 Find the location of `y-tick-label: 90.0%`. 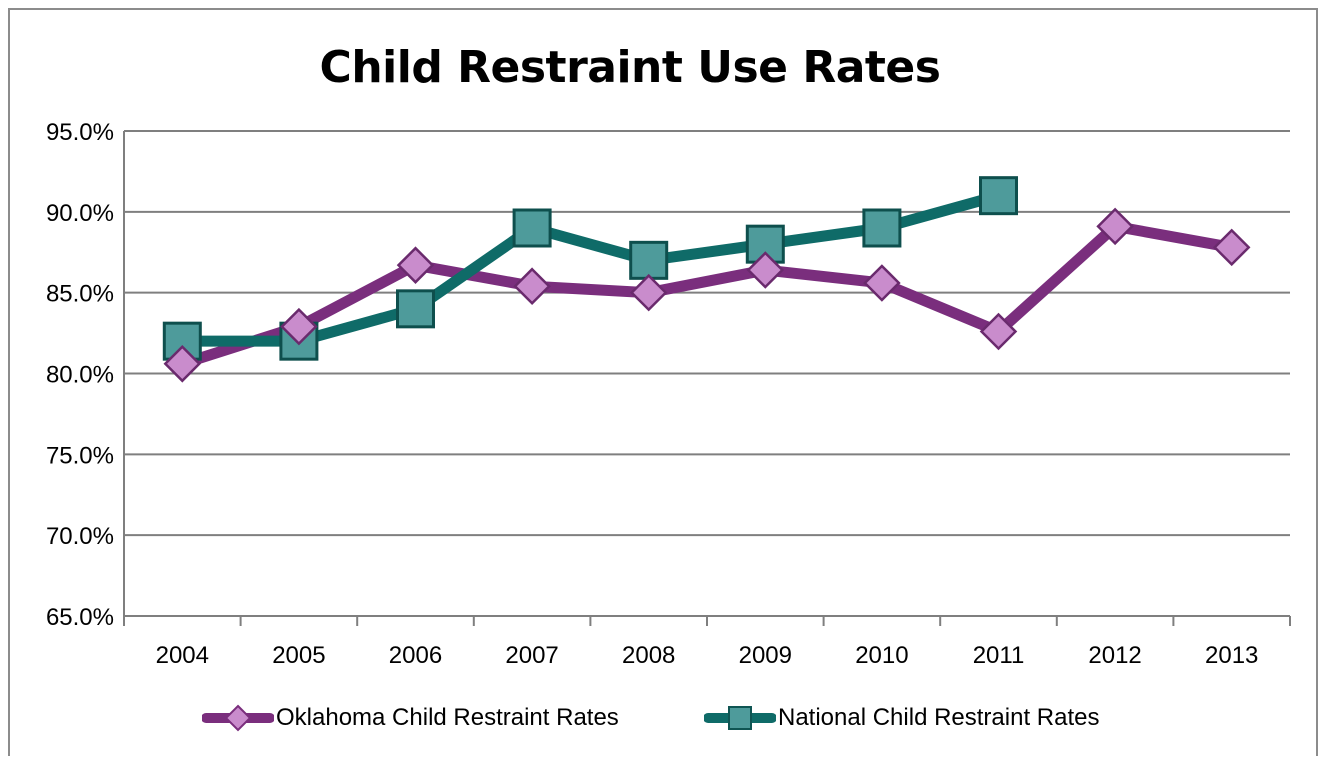

y-tick-label: 90.0% is located at coordinates (80, 213).